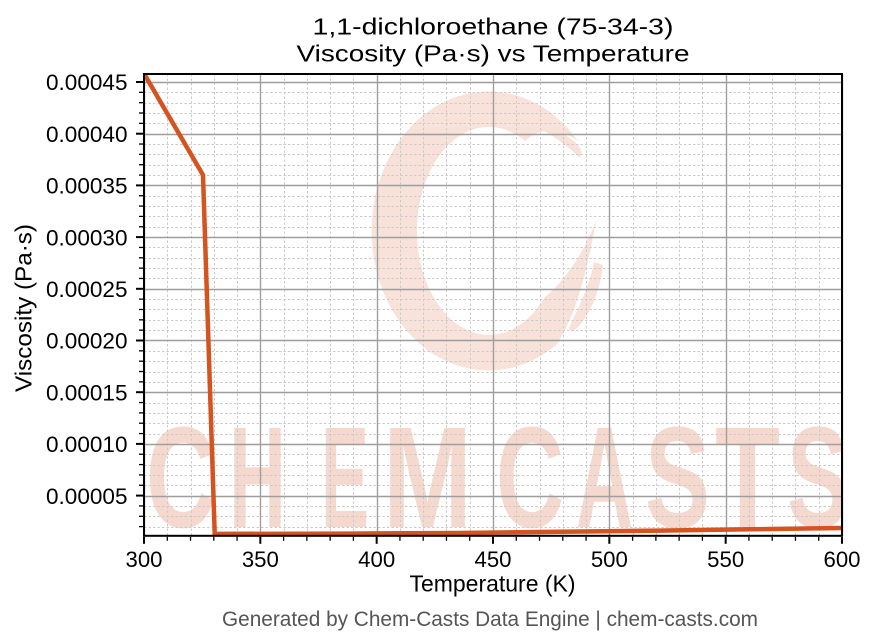 Image resolution: width=876 pixels, height=644 pixels. What do you see at coordinates (87, 444) in the screenshot?
I see `svg-text: 0.00010` at bounding box center [87, 444].